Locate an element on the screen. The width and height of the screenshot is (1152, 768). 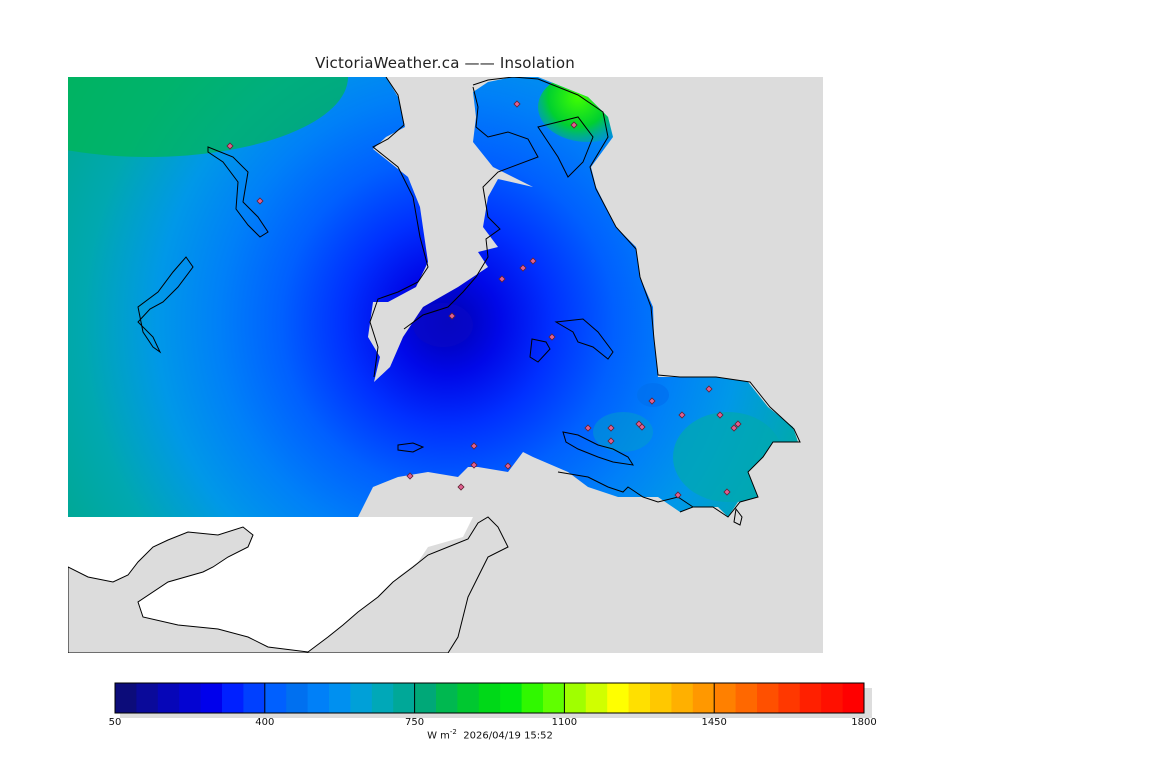
timestamp: 2026/04/19 15:52 is located at coordinates (508, 736).